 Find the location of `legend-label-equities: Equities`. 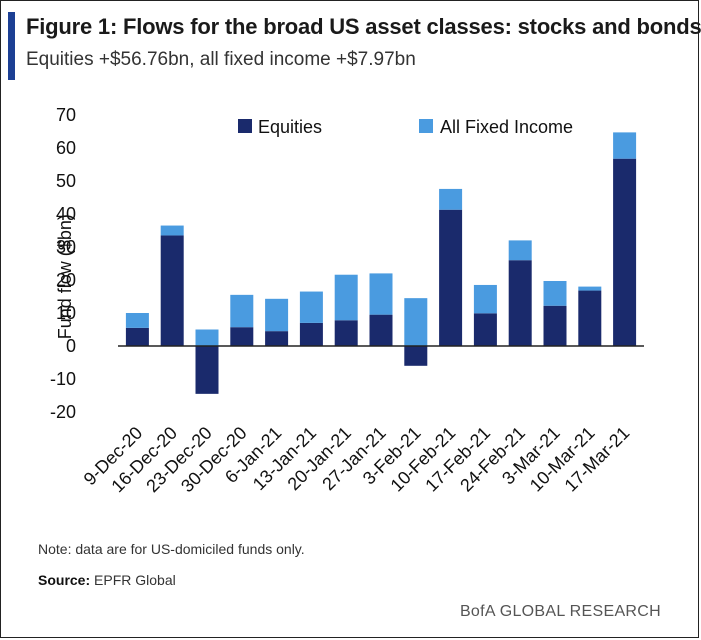

legend-label-equities: Equities is located at coordinates (290, 127).